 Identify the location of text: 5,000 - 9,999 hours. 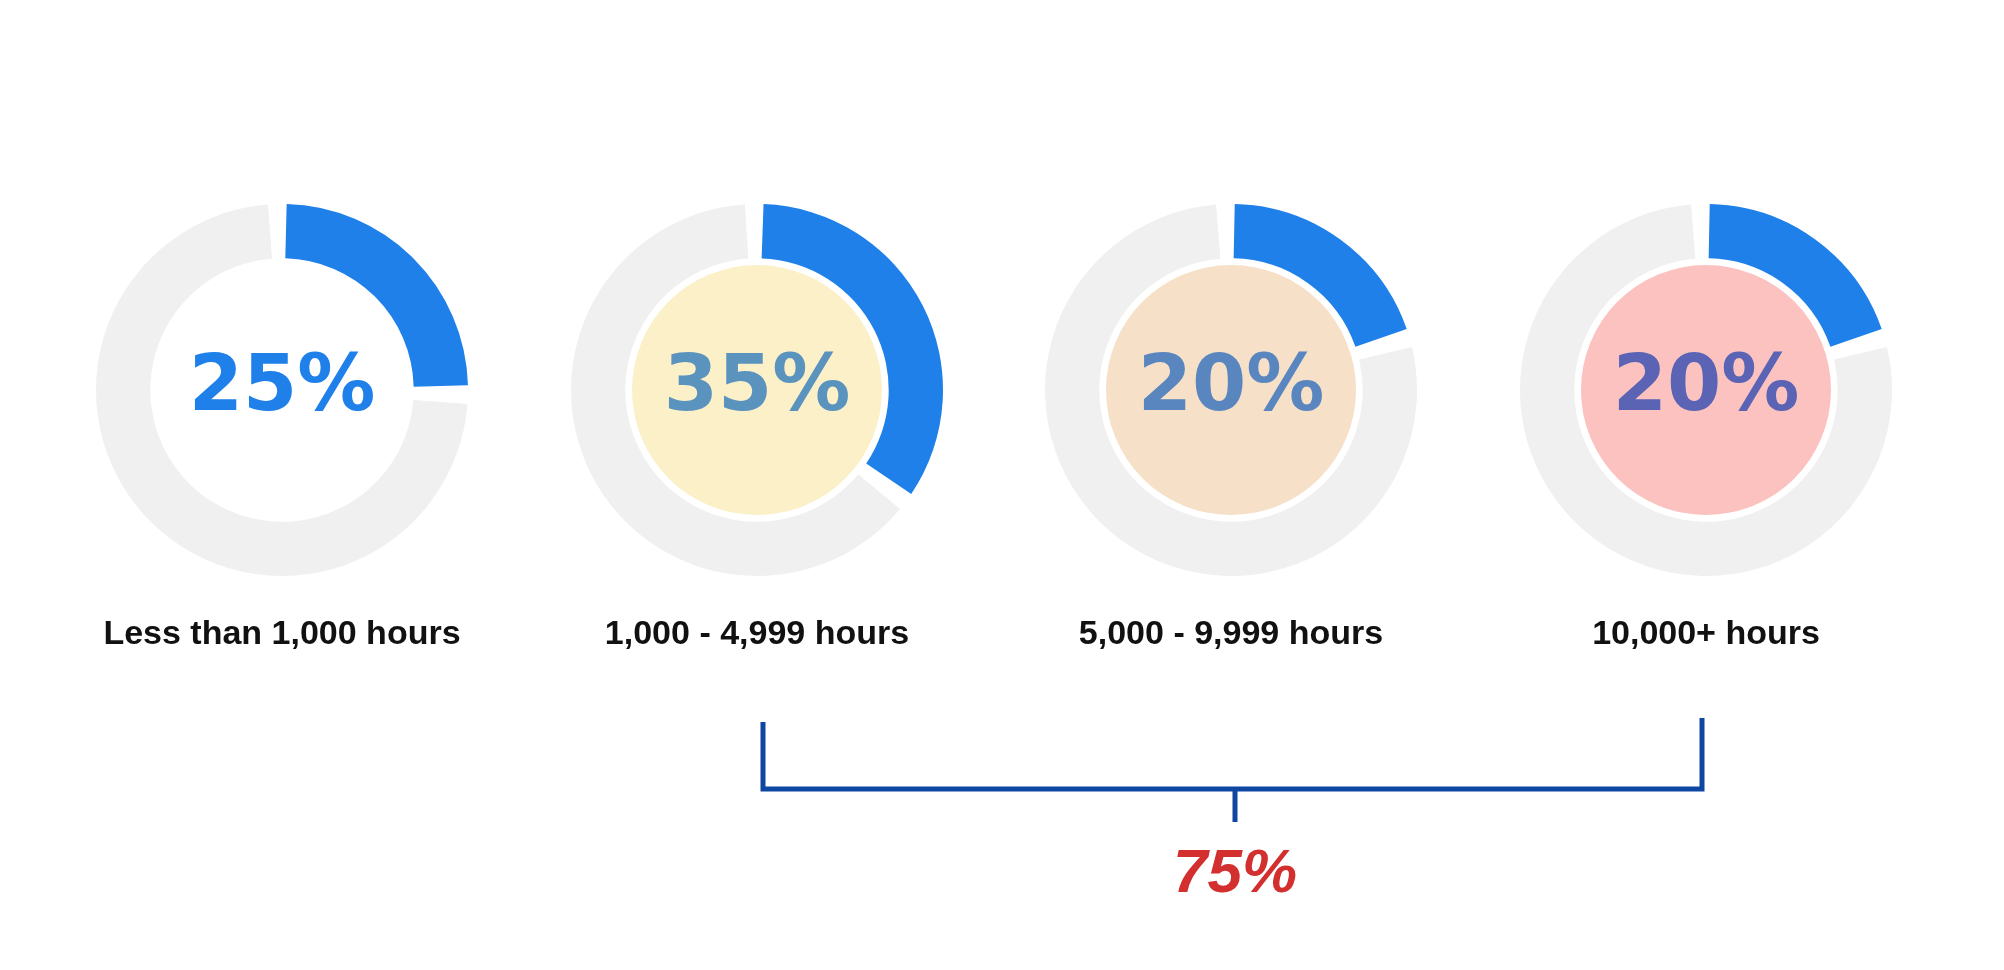
(1231, 632).